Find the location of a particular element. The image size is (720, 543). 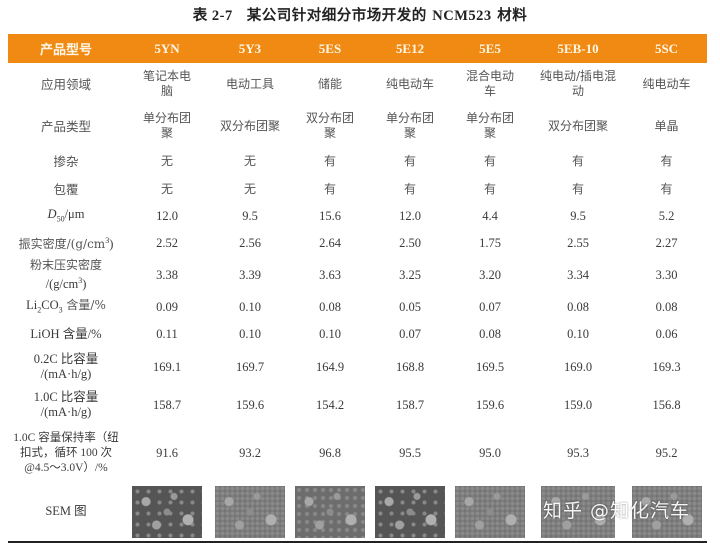

row-label: 1.0C 比容量/(mA·h/g) is located at coordinates (66, 405).